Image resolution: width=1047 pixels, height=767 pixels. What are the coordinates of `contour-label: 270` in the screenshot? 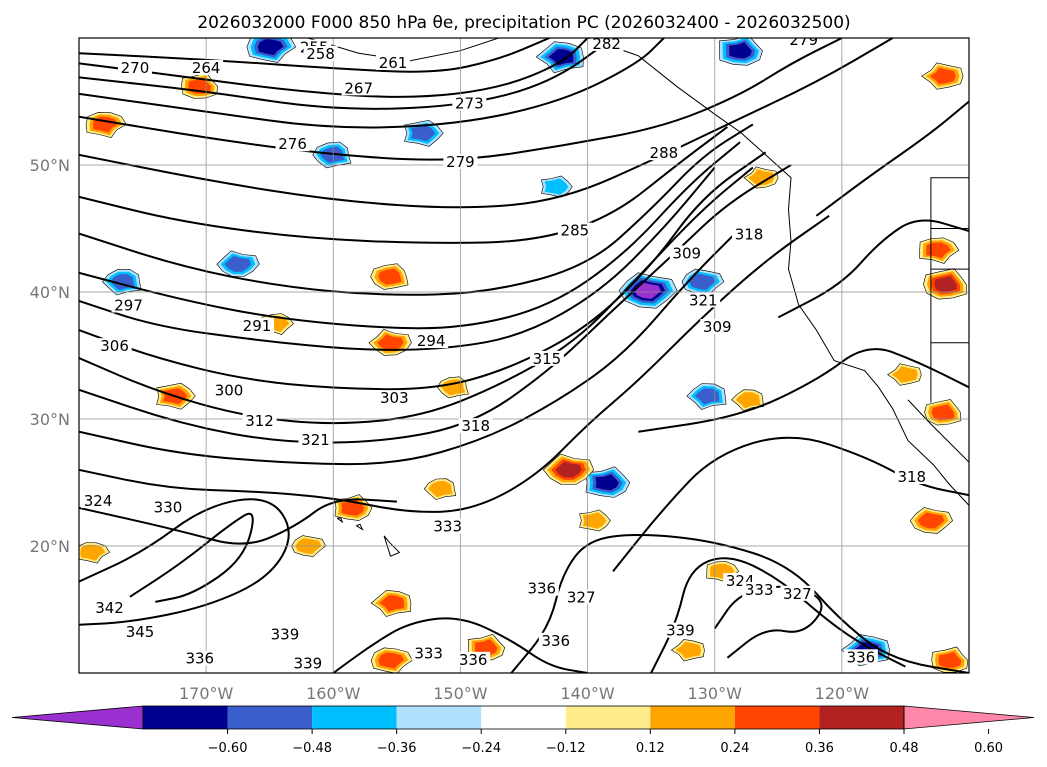 It's located at (135, 68).